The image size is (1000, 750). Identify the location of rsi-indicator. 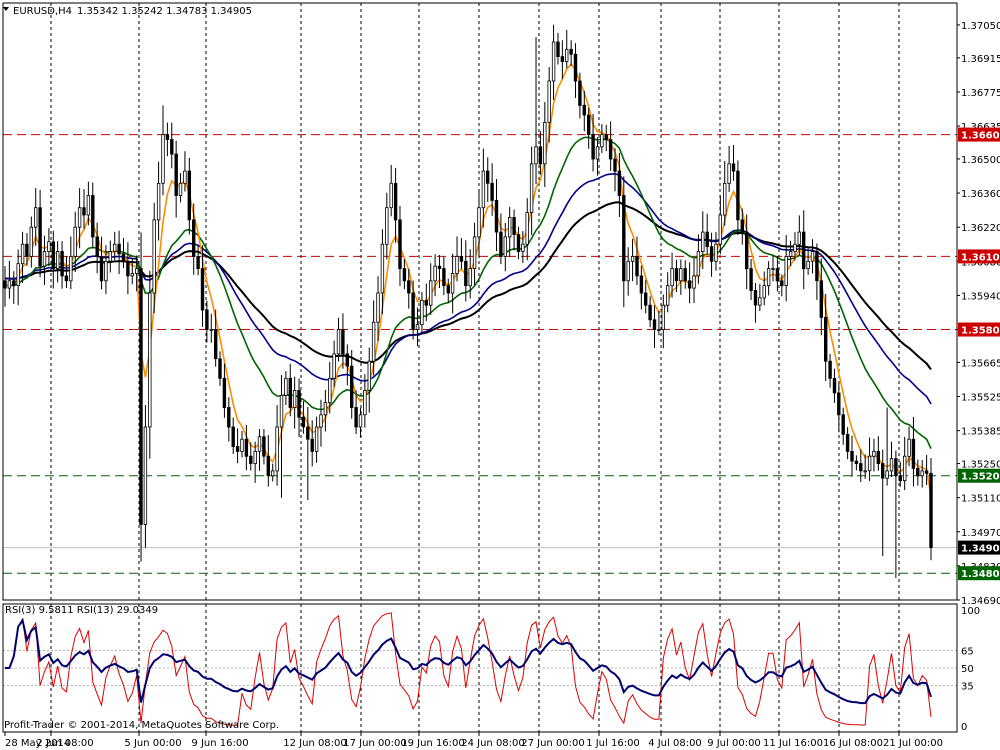
(480, 669).